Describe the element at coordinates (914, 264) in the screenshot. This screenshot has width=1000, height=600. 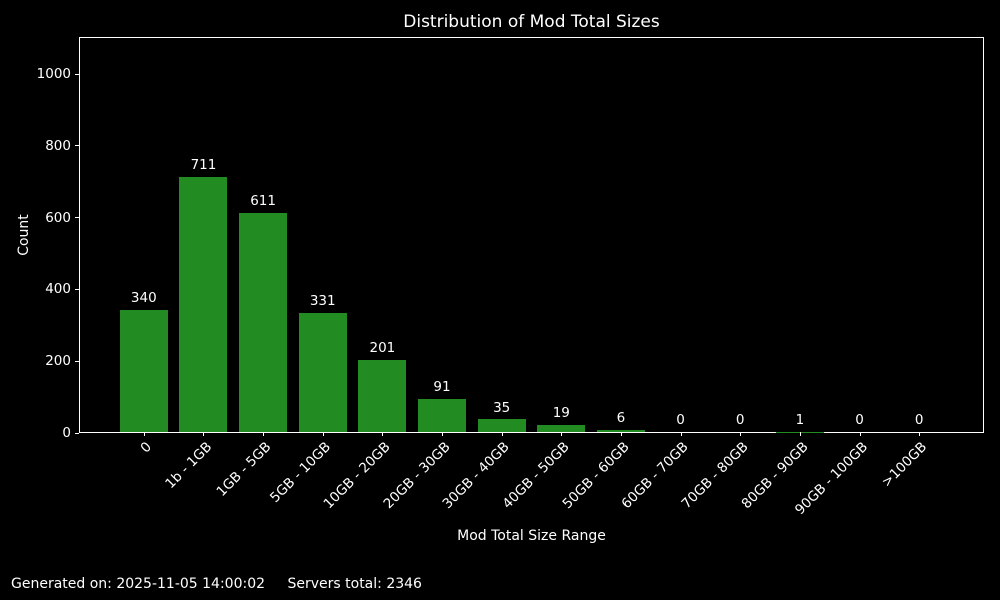
I see `bar-column: 0 >100GB` at that location.